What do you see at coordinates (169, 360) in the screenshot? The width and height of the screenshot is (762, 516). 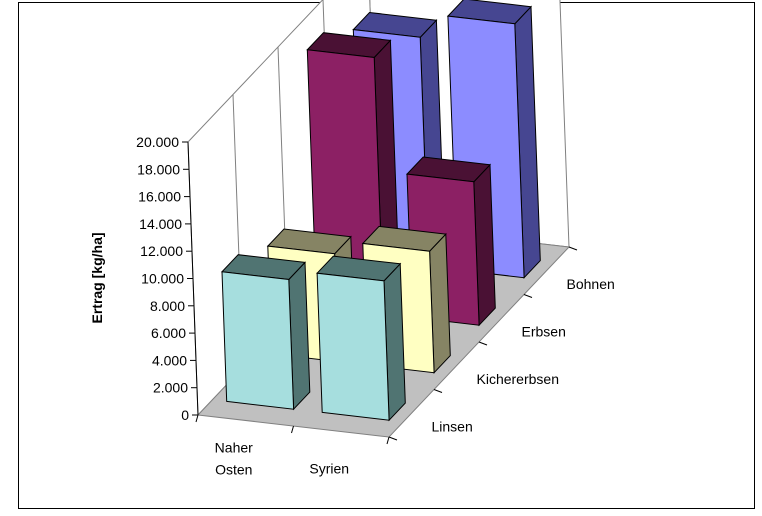 I see `y-tick-label: 4.000` at bounding box center [169, 360].